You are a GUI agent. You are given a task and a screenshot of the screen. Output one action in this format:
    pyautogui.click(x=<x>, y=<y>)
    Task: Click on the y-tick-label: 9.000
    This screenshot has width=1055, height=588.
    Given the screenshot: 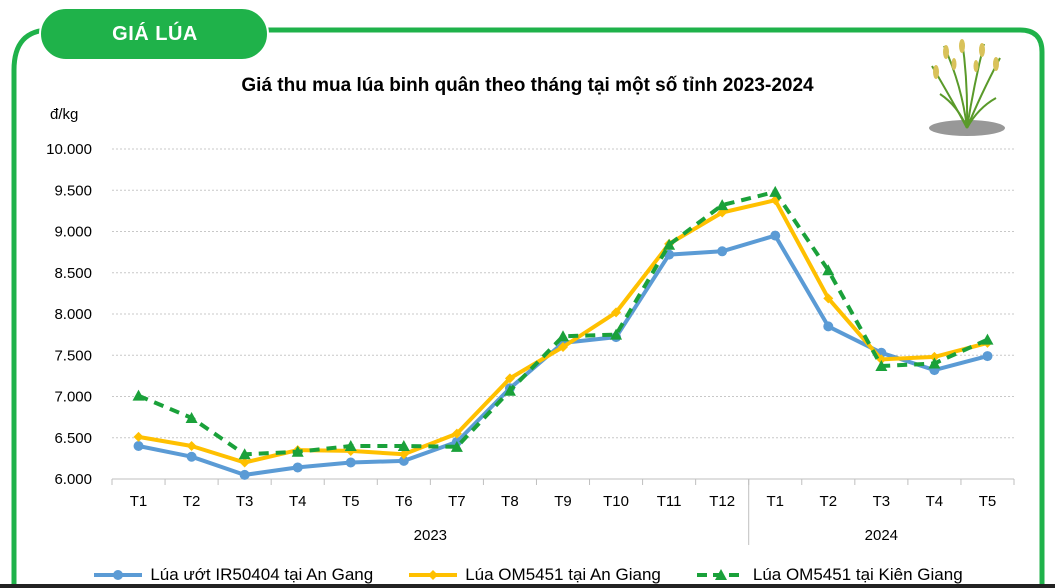 What is the action you would take?
    pyautogui.click(x=73, y=232)
    